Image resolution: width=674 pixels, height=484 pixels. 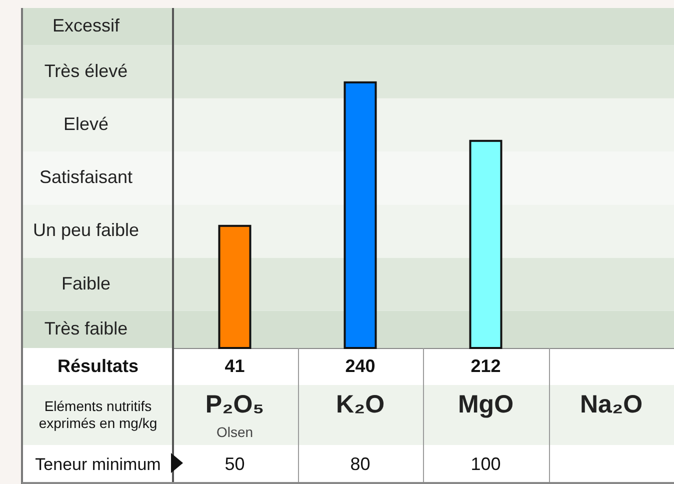 I want to click on band-label: Elevé, so click(x=86, y=124).